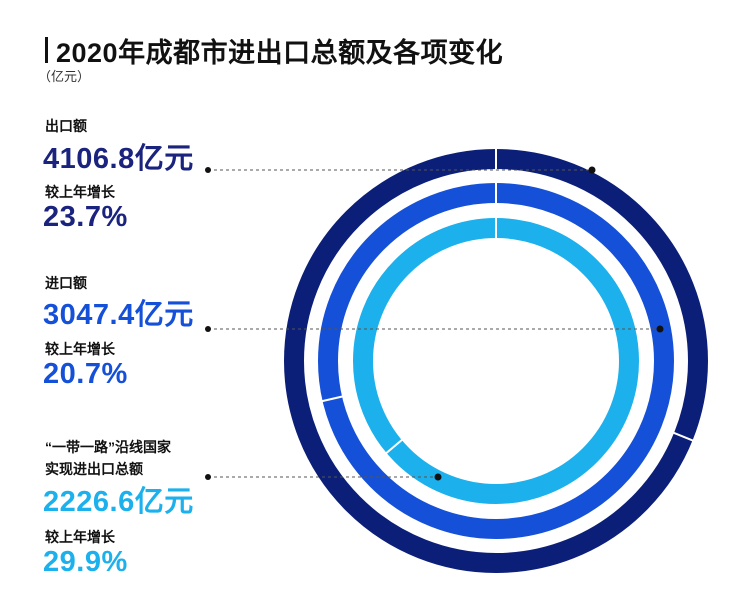 The image size is (756, 605). What do you see at coordinates (118, 159) in the screenshot?
I see `export-value: 4106.8亿元` at bounding box center [118, 159].